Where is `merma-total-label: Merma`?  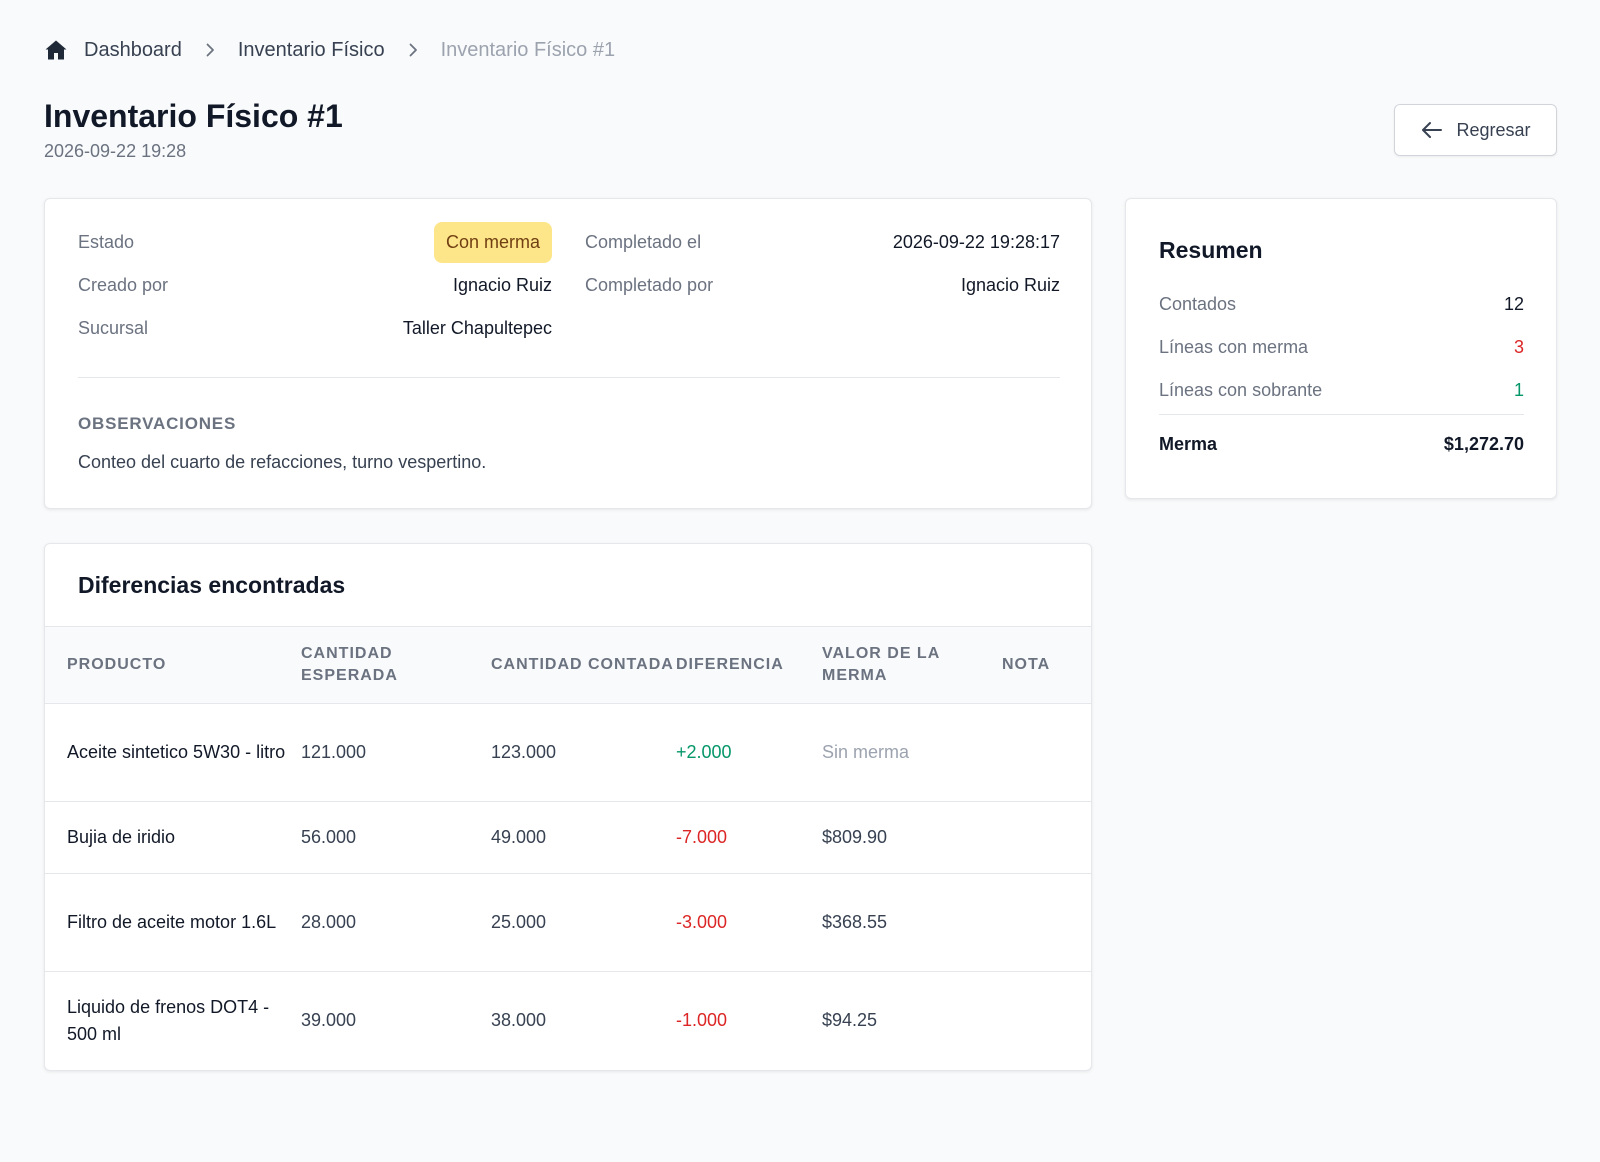
merma-total-label: Merma is located at coordinates (1188, 443).